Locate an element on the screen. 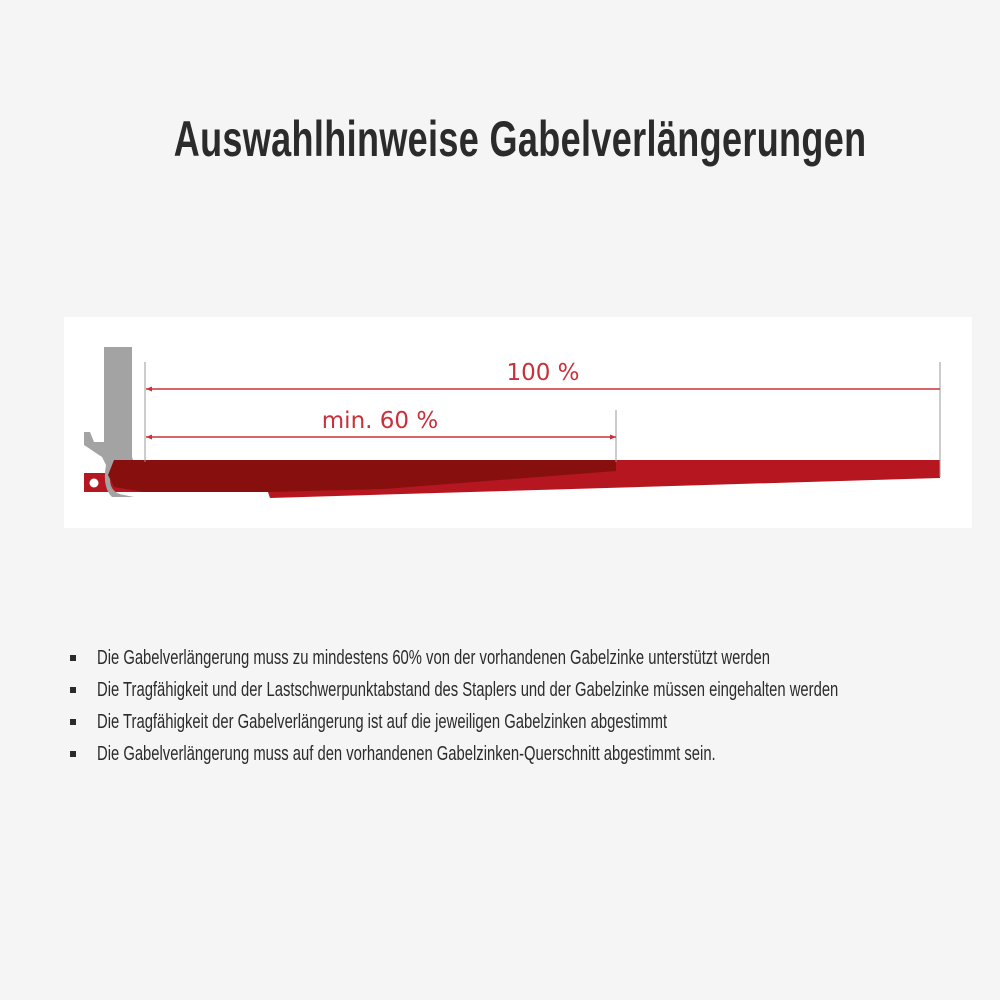  pin-hole is located at coordinates (94, 483).